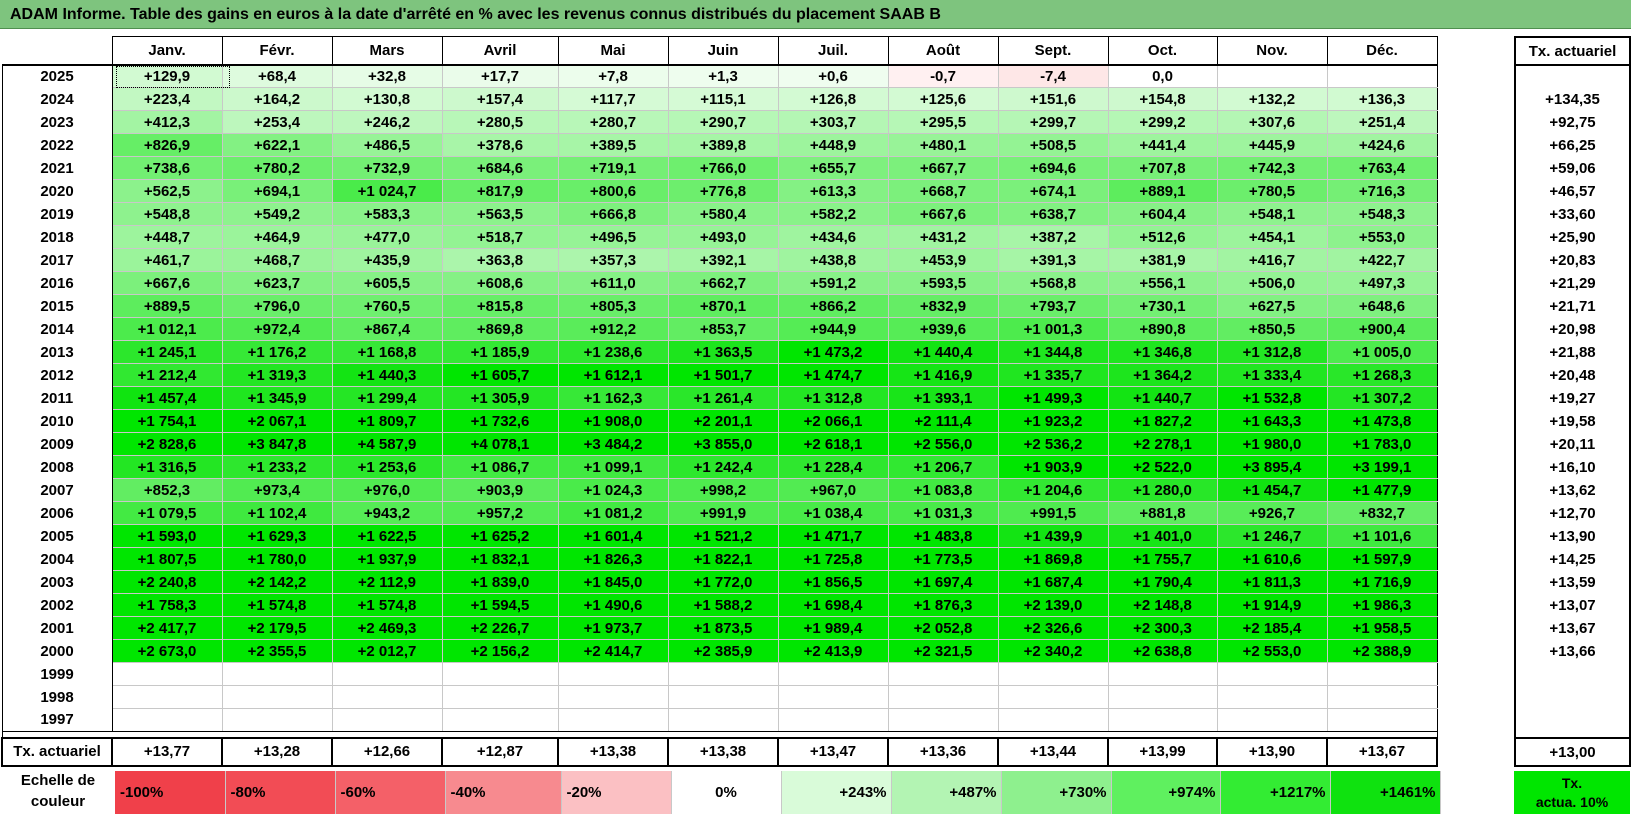 The width and height of the screenshot is (1631, 815). Describe the element at coordinates (1162, 191) in the screenshot. I see `gain-cell: +889,1` at that location.